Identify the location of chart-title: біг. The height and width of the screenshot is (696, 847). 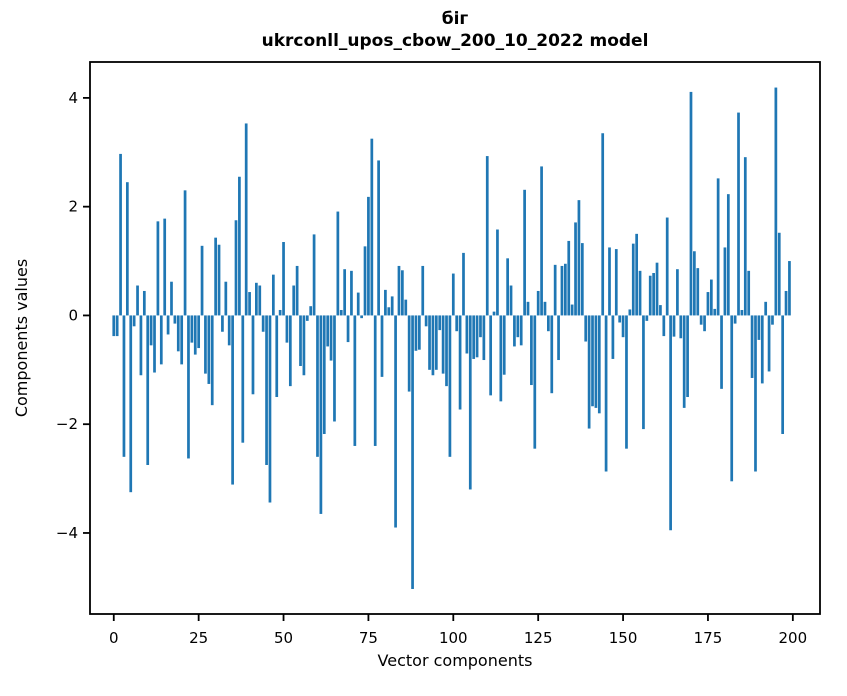
(455, 19).